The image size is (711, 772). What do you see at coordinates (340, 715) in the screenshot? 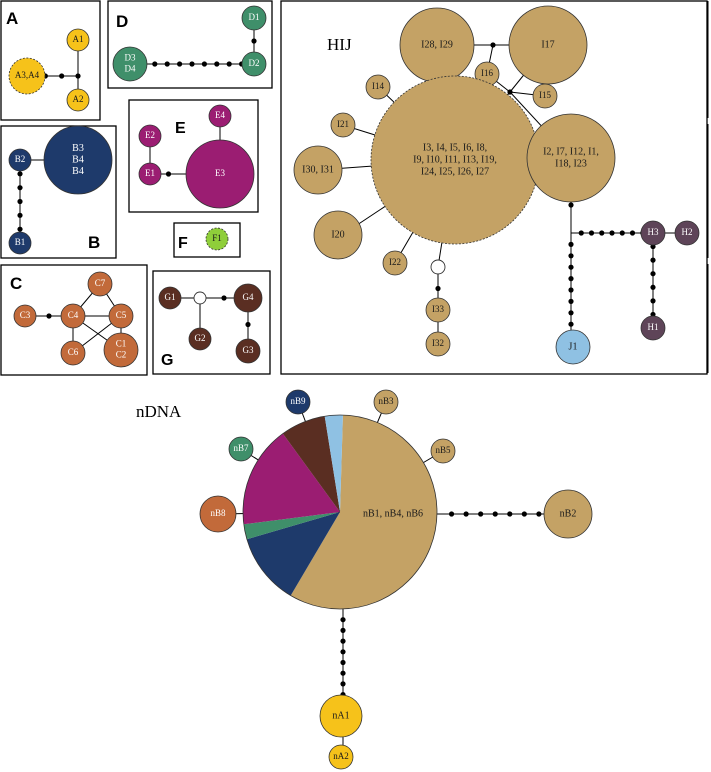
I see `haplotype-label: nA1` at bounding box center [340, 715].